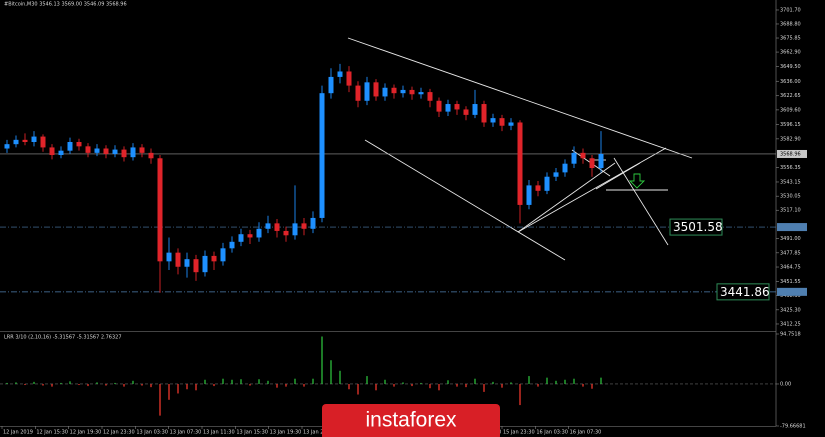 The image size is (825, 437). What do you see at coordinates (698, 227) in the screenshot?
I see `level-label: 3501.58` at bounding box center [698, 227].